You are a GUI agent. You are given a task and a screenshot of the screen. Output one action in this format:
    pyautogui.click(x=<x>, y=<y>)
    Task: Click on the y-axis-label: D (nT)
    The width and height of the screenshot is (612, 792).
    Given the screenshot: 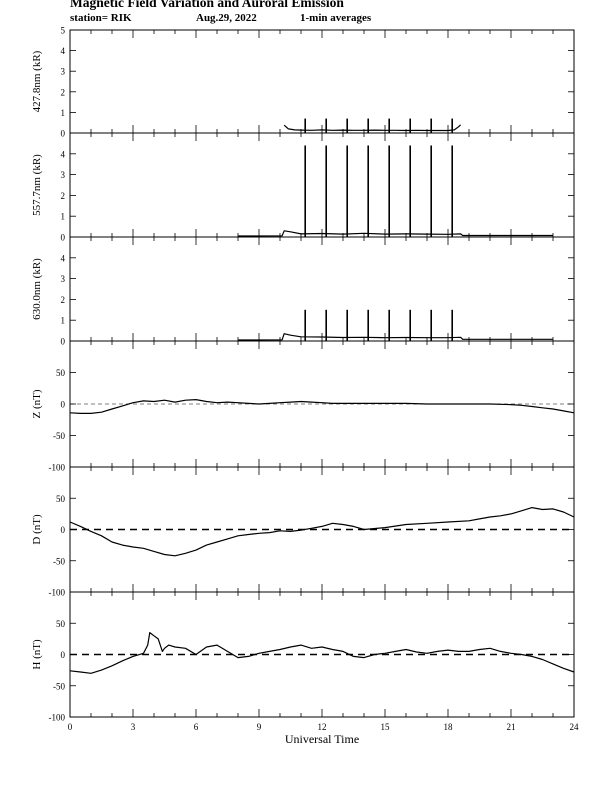 What is the action you would take?
    pyautogui.click(x=37, y=529)
    